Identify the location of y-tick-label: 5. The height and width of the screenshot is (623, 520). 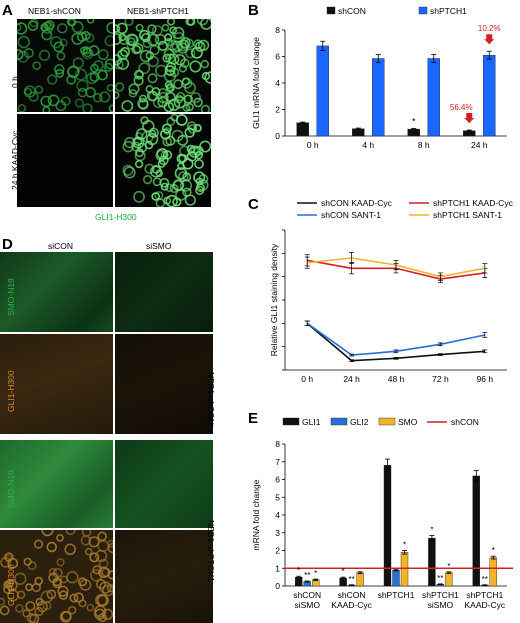
(277, 497).